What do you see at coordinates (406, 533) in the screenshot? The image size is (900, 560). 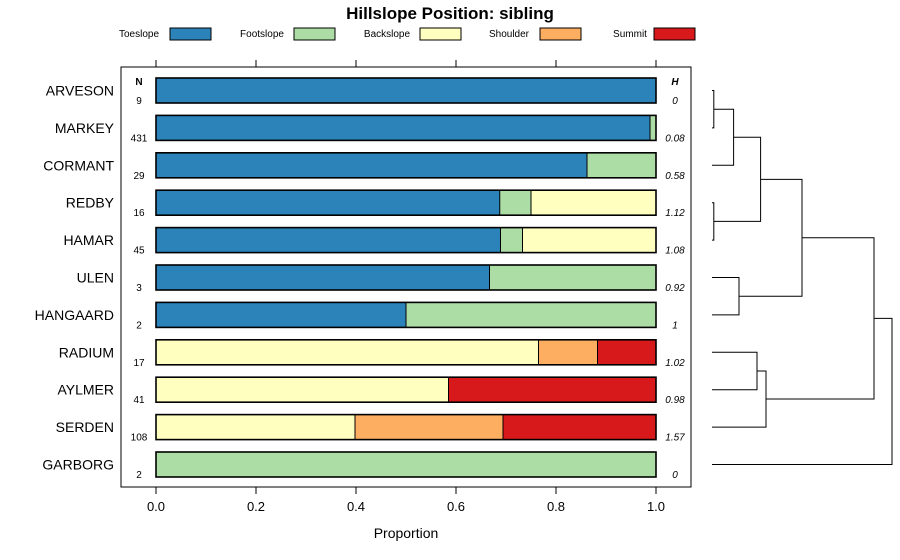 I see `x-axis-title: Proportion` at bounding box center [406, 533].